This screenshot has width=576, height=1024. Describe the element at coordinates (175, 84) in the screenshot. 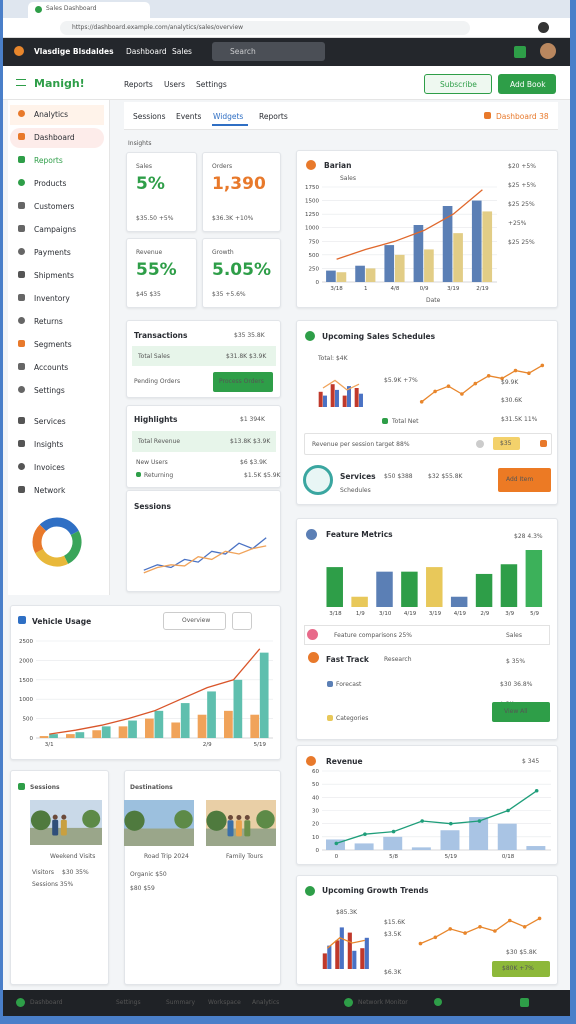

I see `nav: Users` at that location.